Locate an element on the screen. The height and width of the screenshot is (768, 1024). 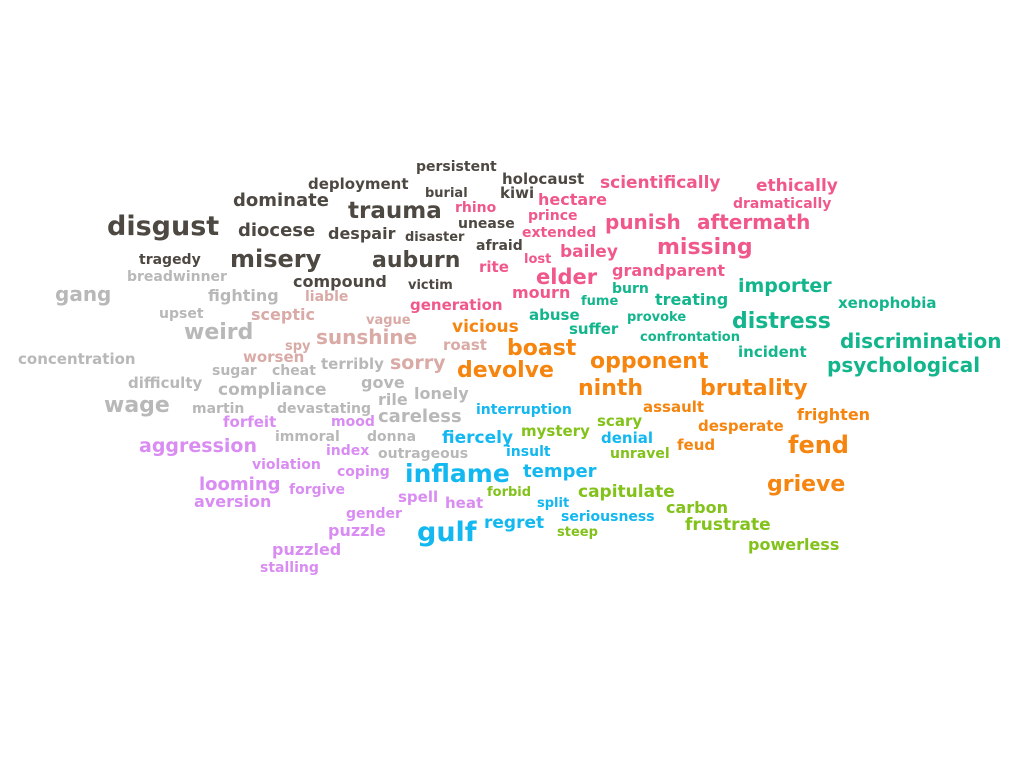
word-diocese: diocese is located at coordinates (277, 230).